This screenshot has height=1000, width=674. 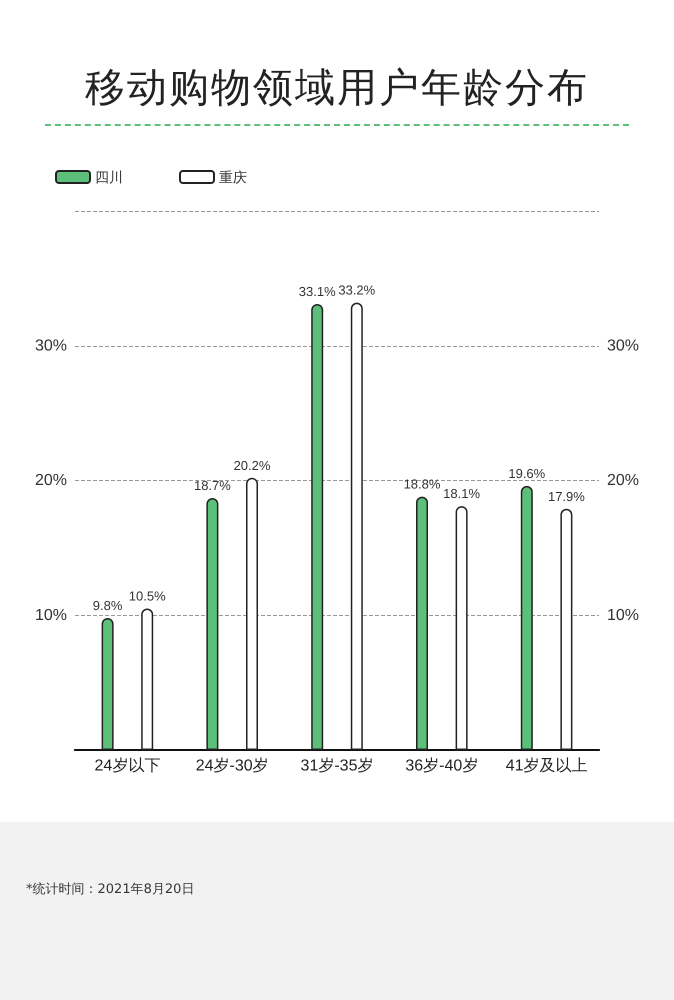 I want to click on x-tick-label: 31岁-35岁, so click(x=337, y=765).